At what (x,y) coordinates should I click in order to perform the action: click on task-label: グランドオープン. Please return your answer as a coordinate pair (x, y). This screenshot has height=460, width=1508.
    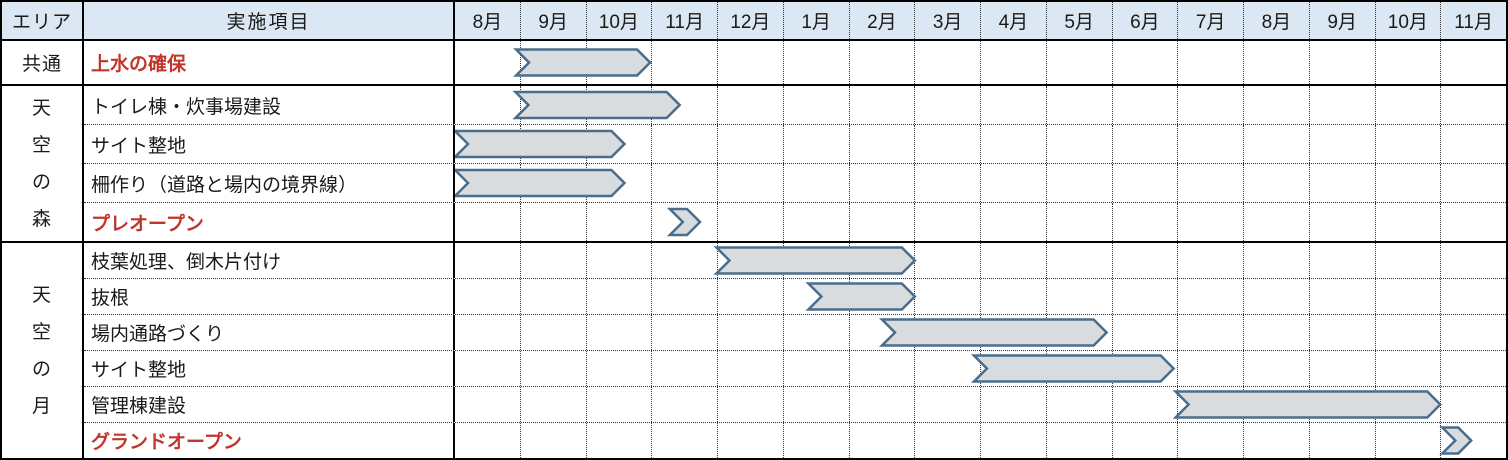
    Looking at the image, I should click on (269, 440).